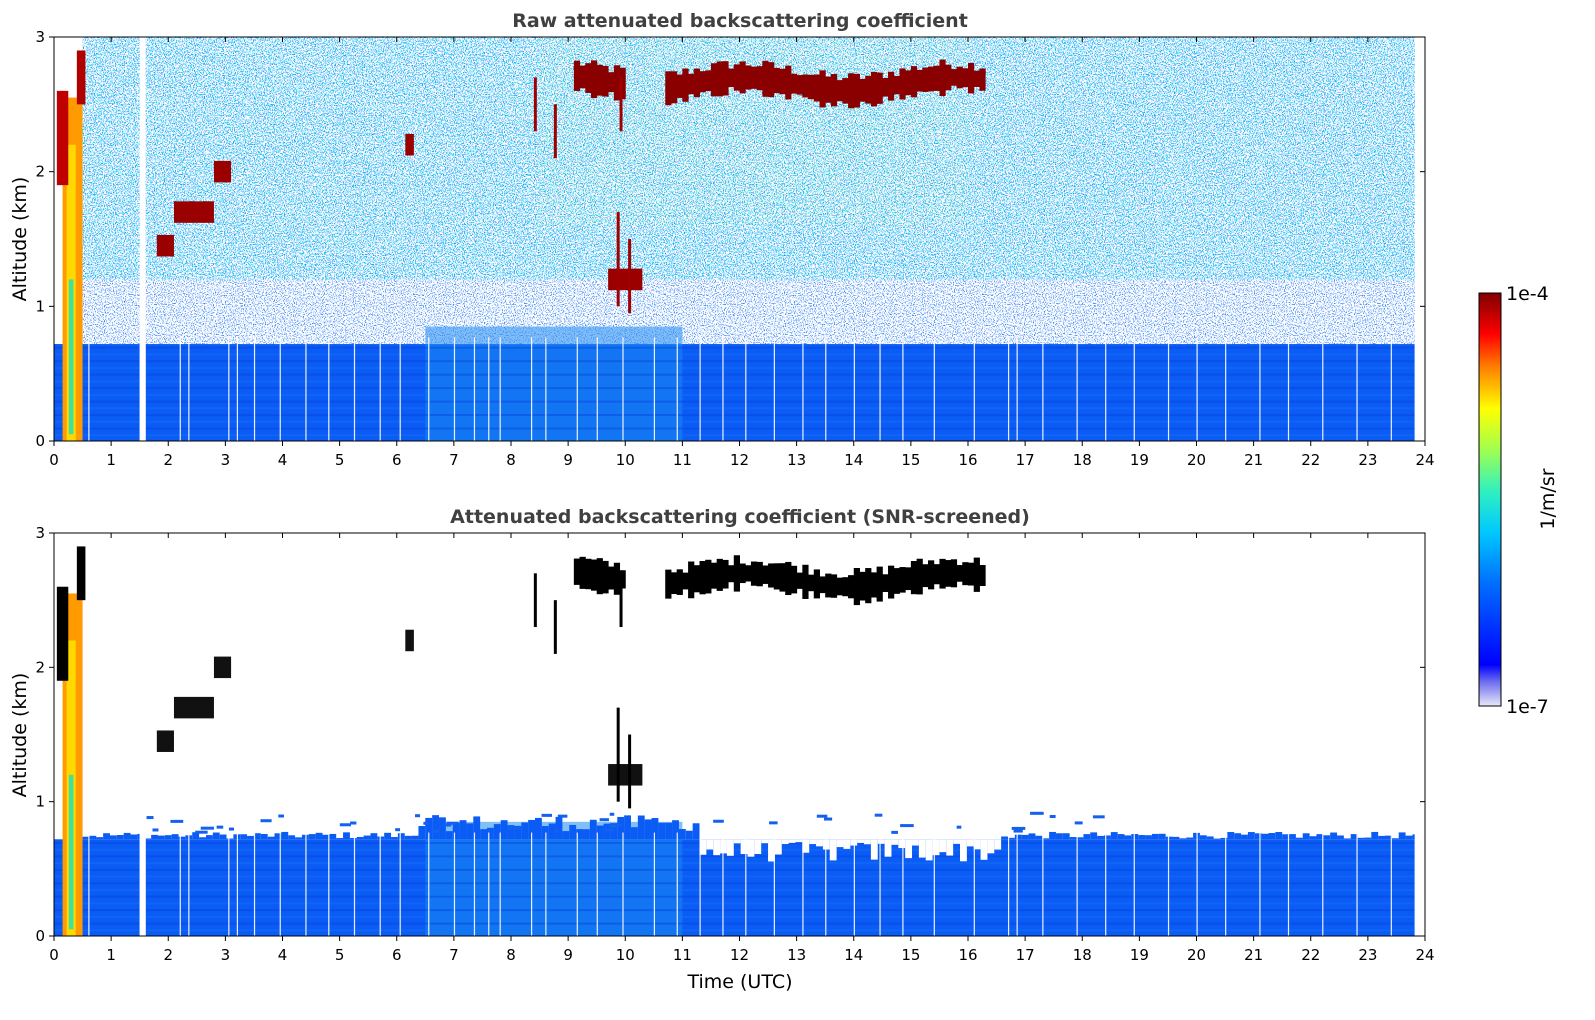 This screenshot has width=1595, height=1020. Describe the element at coordinates (62, 138) in the screenshot. I see `low-cloud-top` at that location.